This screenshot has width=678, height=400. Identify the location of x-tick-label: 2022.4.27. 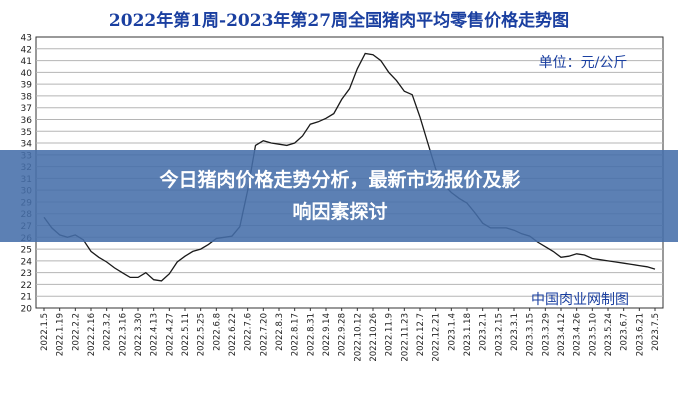
(170, 334).